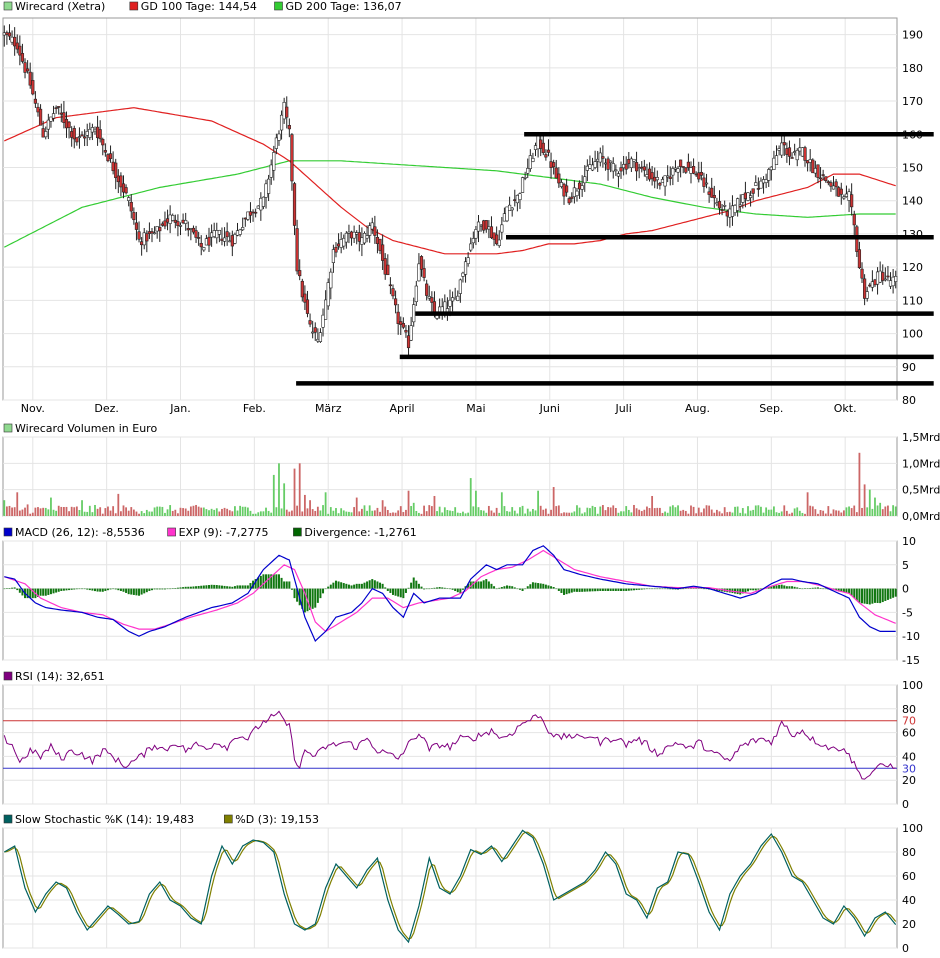 Image resolution: width=940 pixels, height=958 pixels. Describe the element at coordinates (912, 334) in the screenshot. I see `price-ytick-label: 100` at that location.